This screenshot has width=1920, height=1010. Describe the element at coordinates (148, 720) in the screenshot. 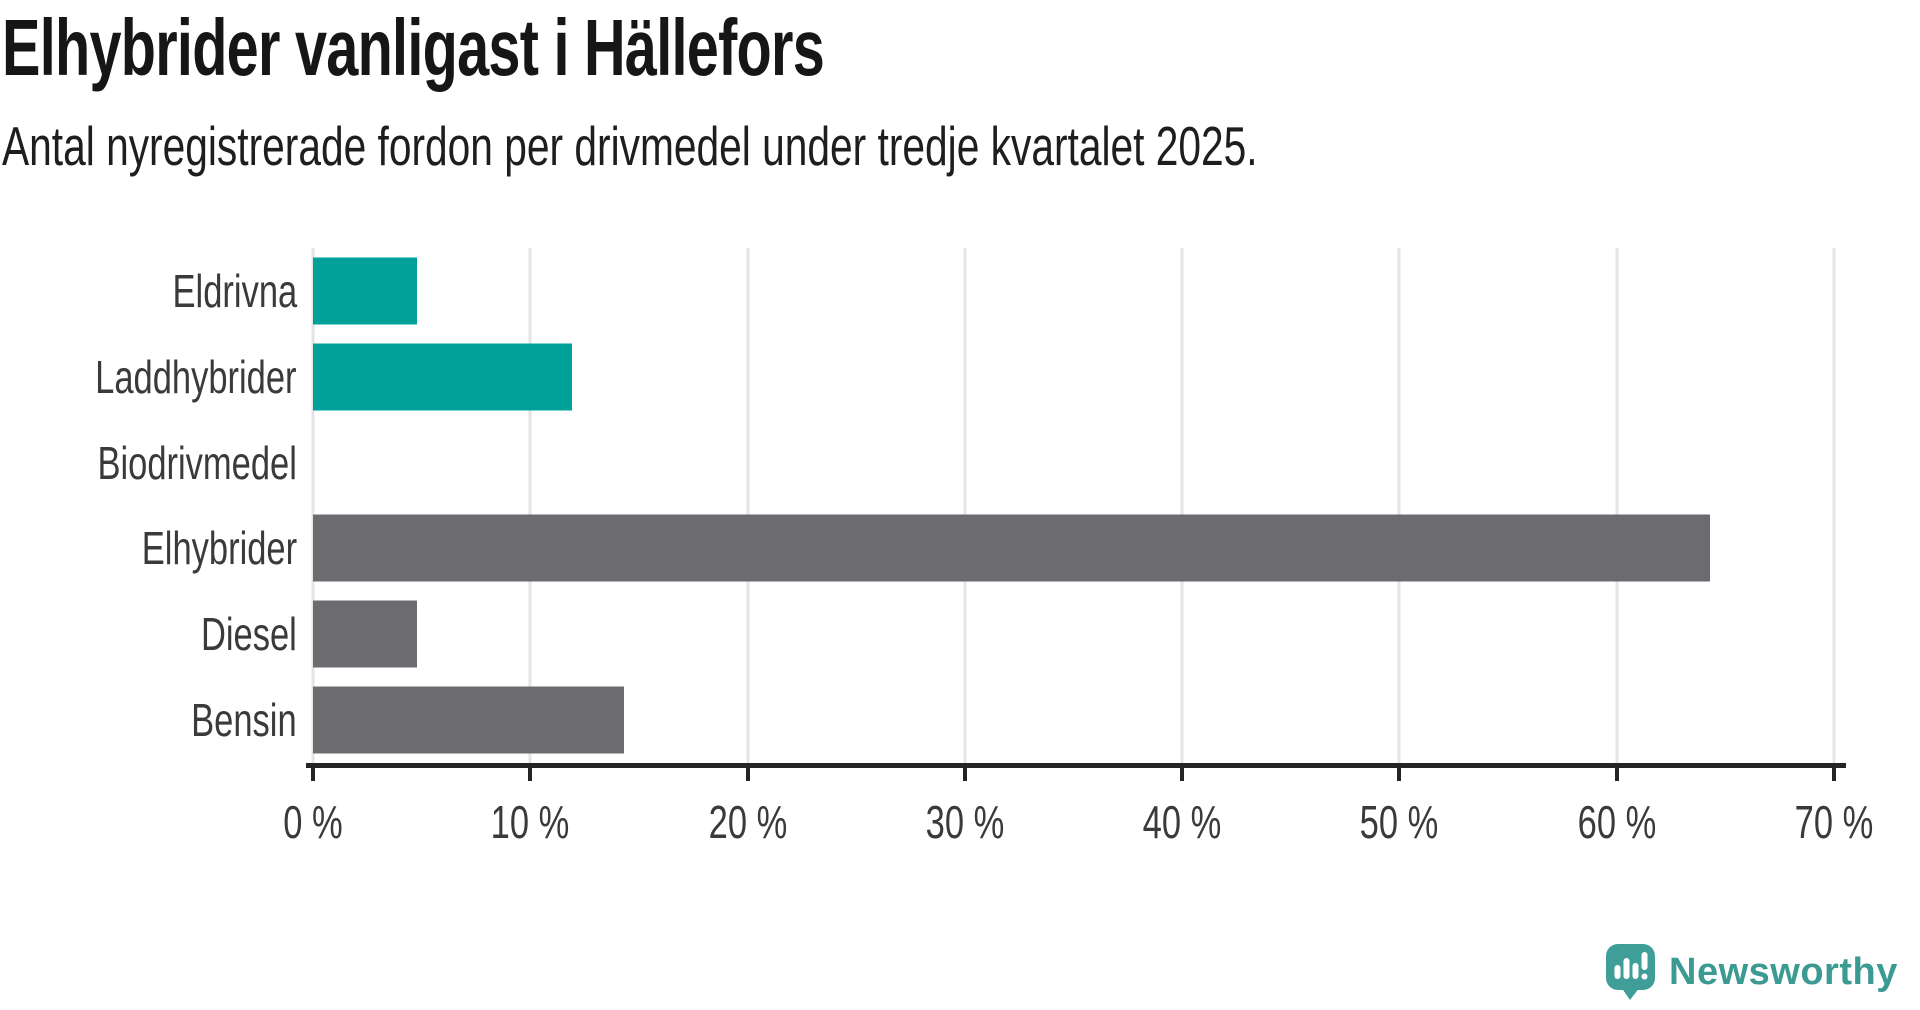

I see `category-label-bensin: Bensin` at that location.